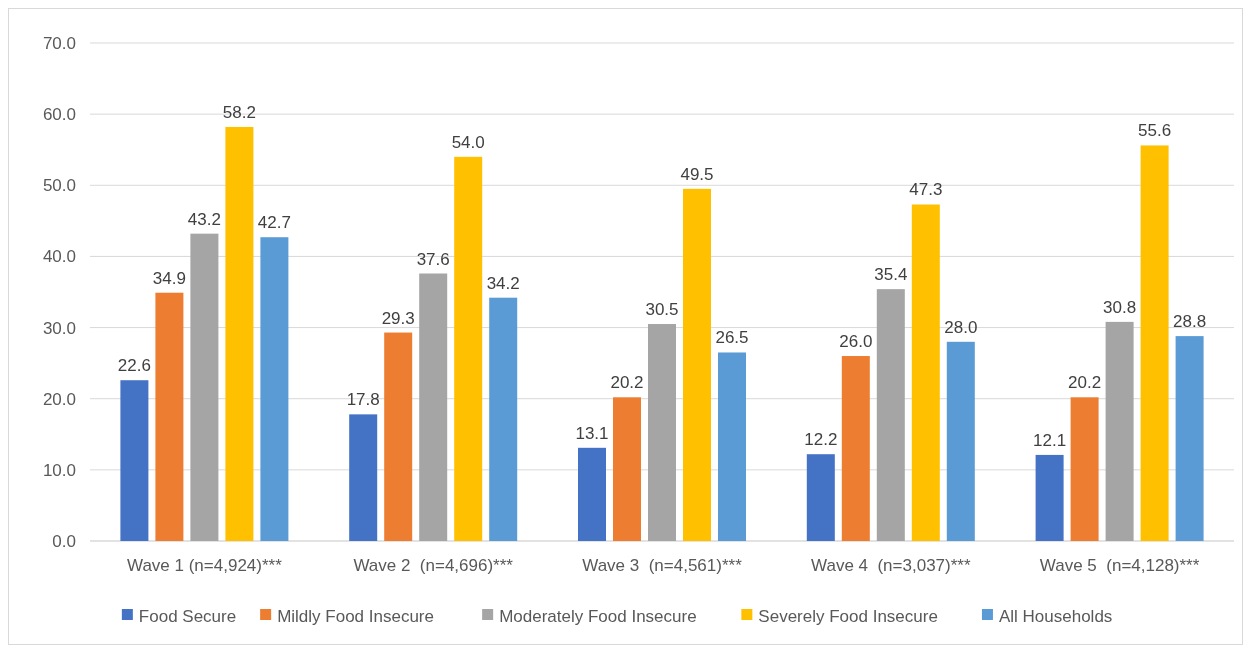 The width and height of the screenshot is (1250, 652). I want to click on data-label: 37.6, so click(433, 259).